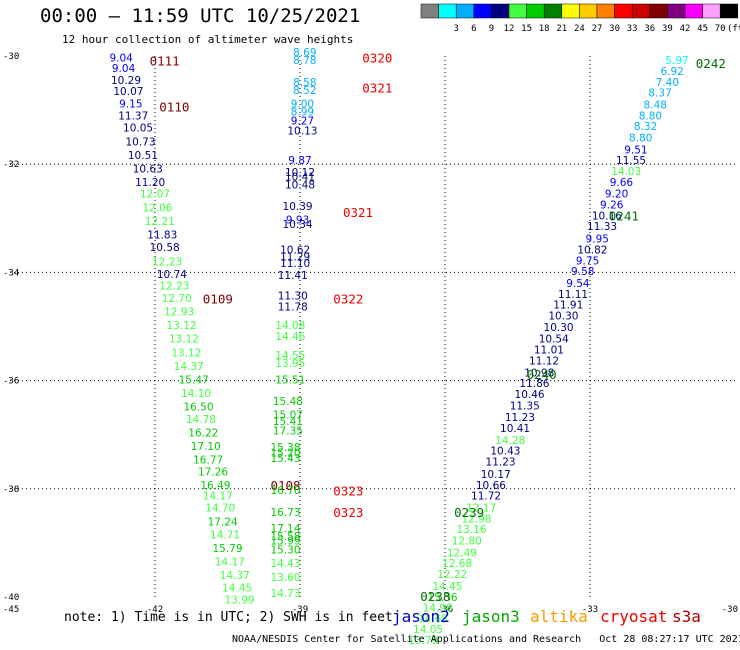 This screenshot has height=650, width=740. I want to click on swh-value: 11.30, so click(293, 296).